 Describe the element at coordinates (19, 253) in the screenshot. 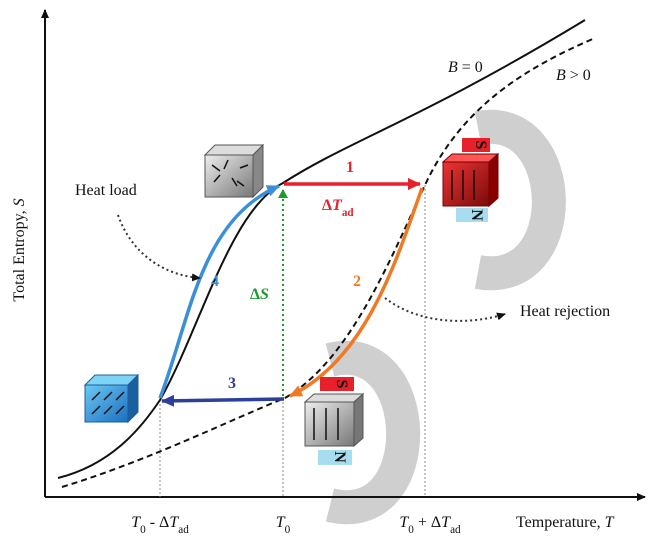

I see `text-part: Total Entropy,` at that location.